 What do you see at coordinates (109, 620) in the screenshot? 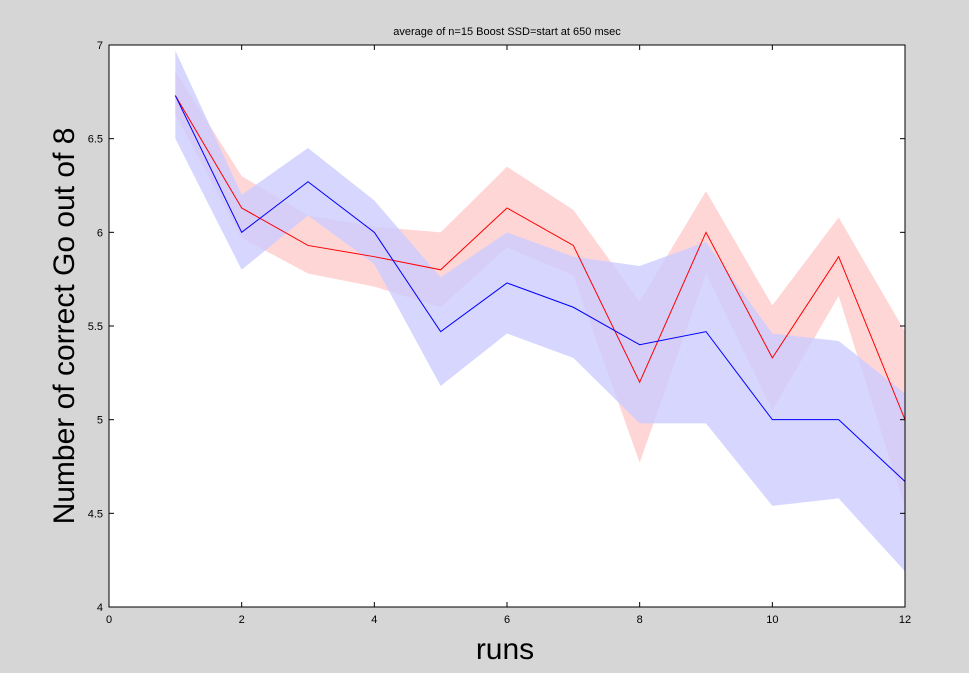
I see `x-tick-label: 0` at bounding box center [109, 620].